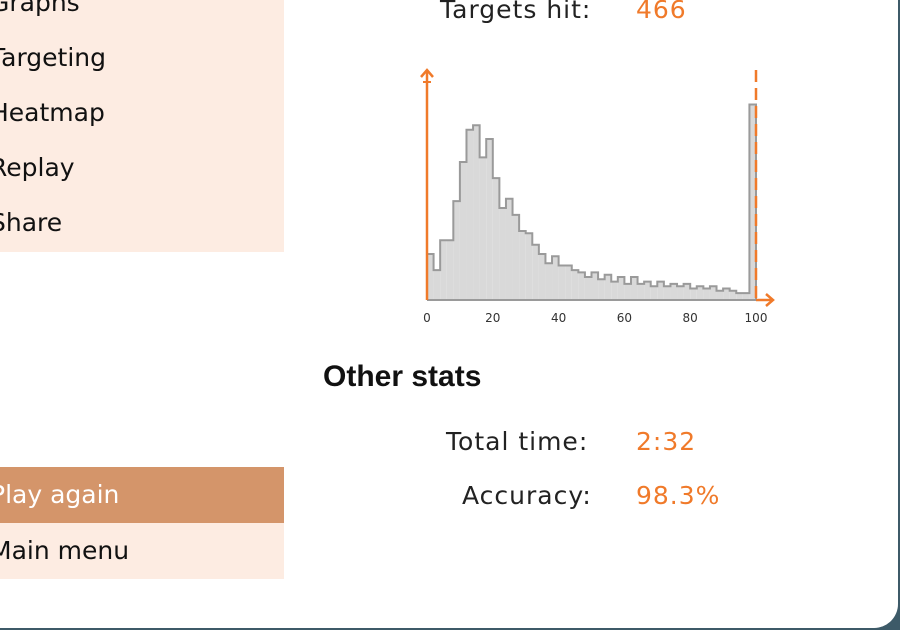  What do you see at coordinates (558, 318) in the screenshot?
I see `x-tick-label: 40` at bounding box center [558, 318].